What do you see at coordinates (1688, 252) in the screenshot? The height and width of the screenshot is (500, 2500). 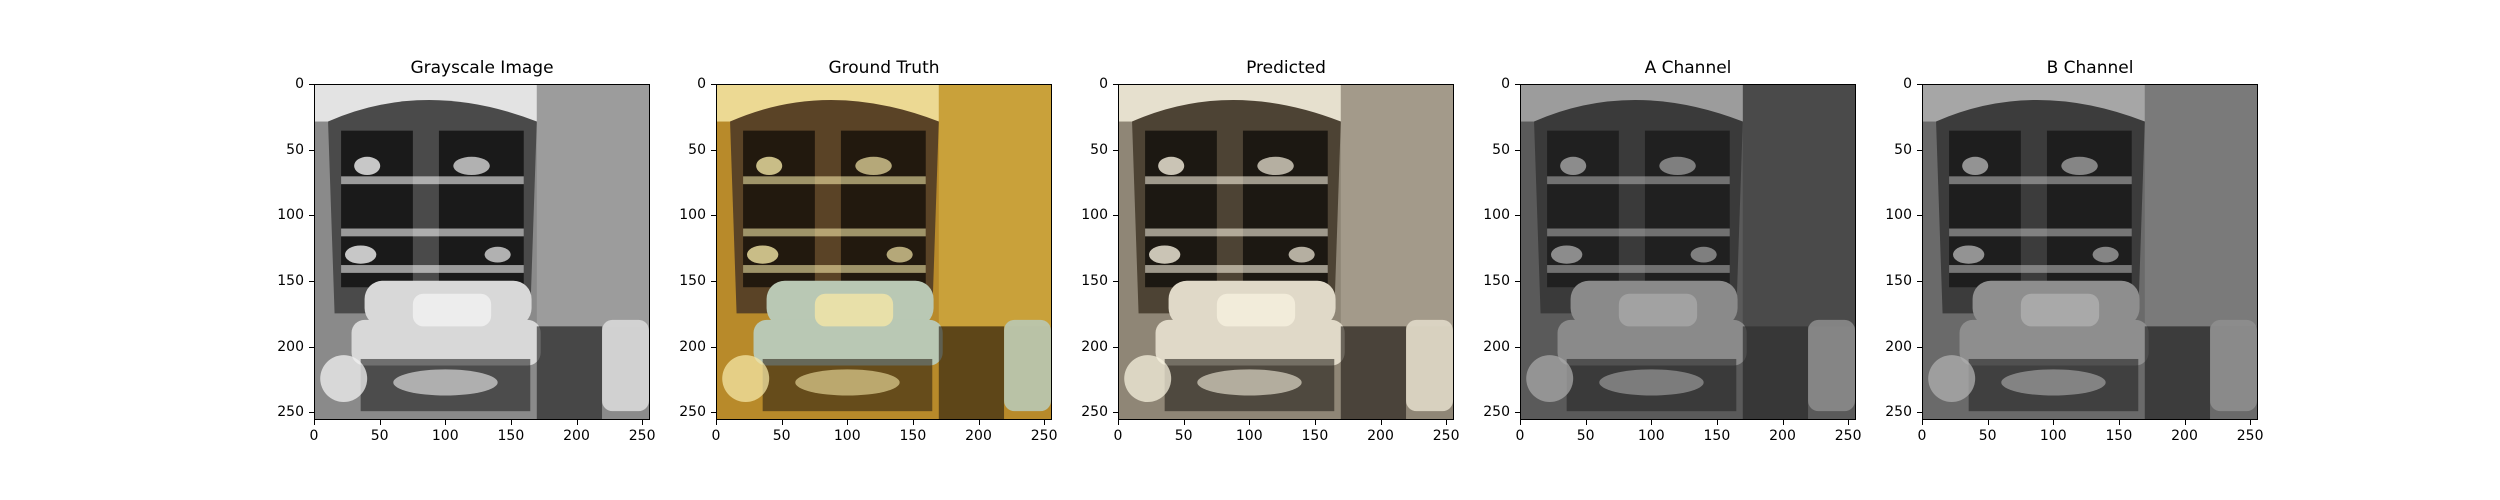 I see `image-a-channel` at bounding box center [1688, 252].